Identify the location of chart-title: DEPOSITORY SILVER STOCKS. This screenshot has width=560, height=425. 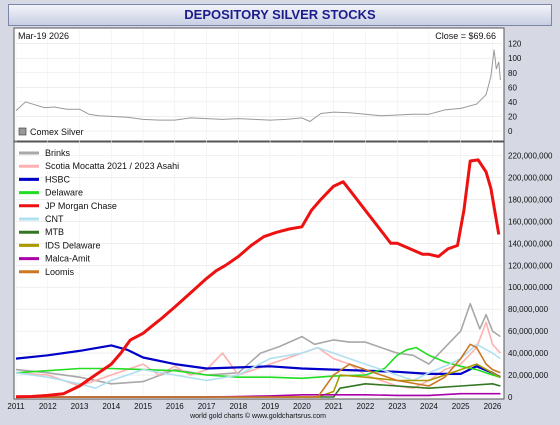
(280, 15).